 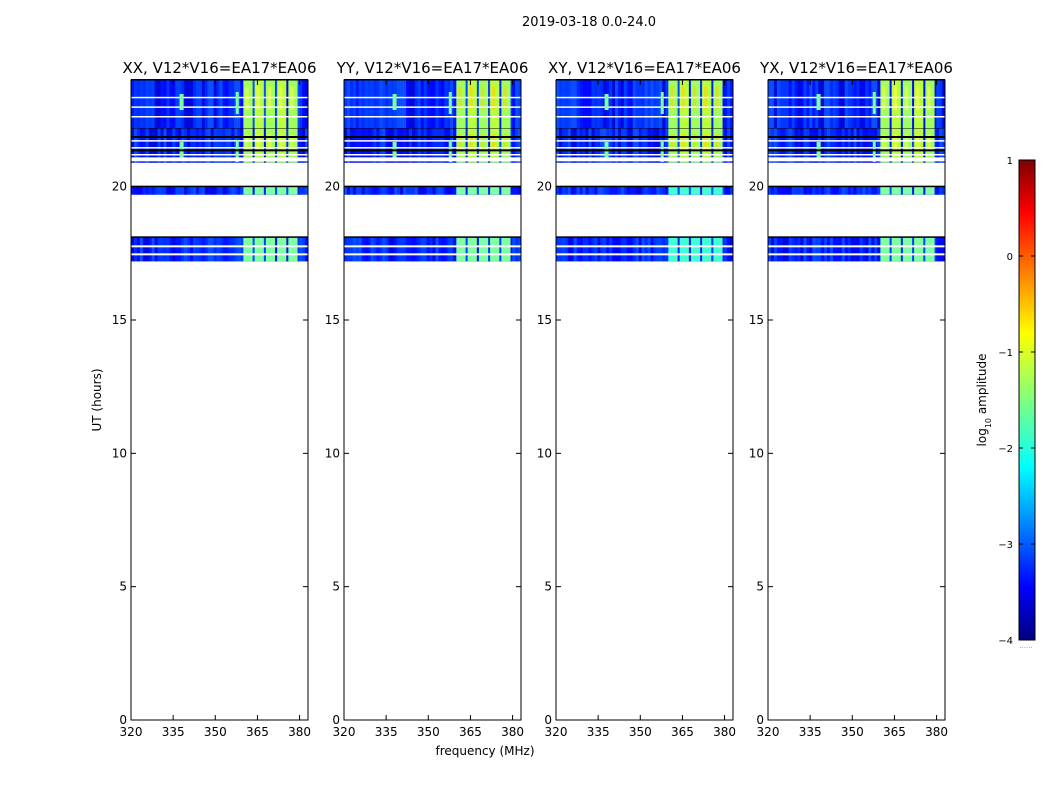 What do you see at coordinates (97, 399) in the screenshot?
I see `y-axis-label: UT (hours)` at bounding box center [97, 399].